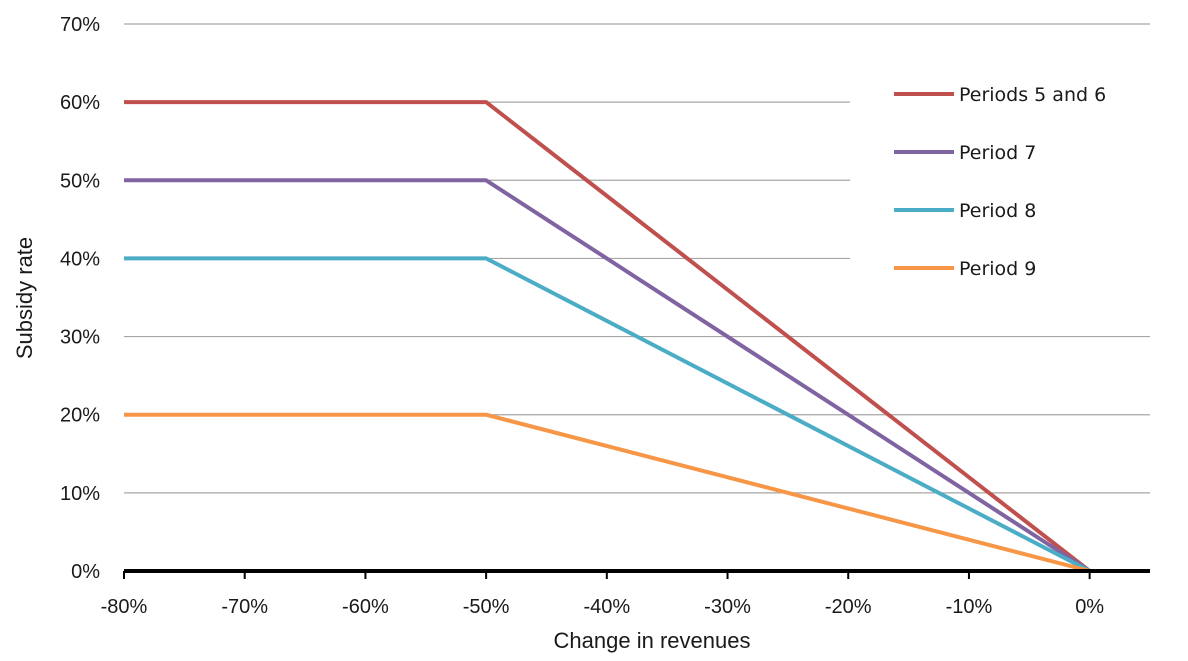 This screenshot has height=661, width=1188. I want to click on y-tick-label-5: 50%, so click(80, 181).